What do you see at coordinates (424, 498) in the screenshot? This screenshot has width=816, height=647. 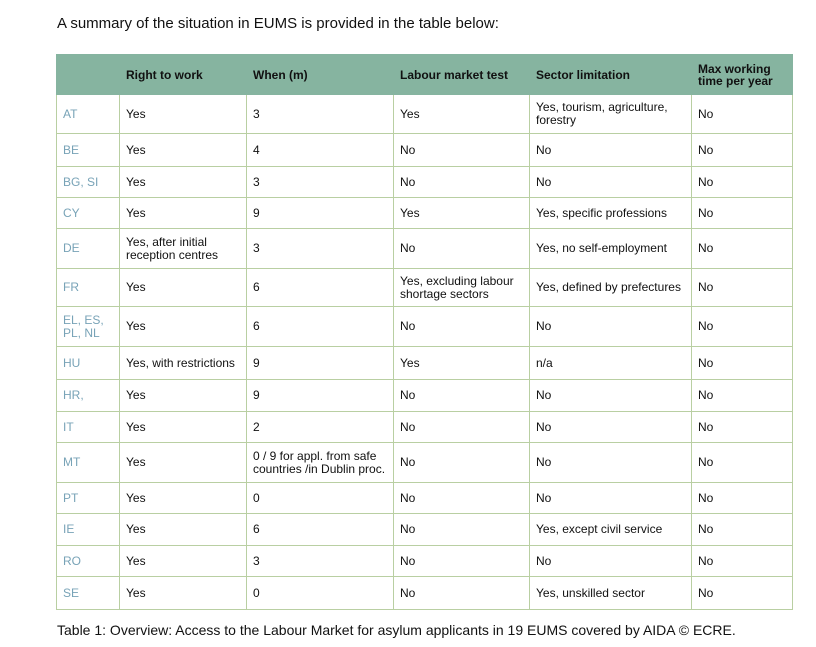 I see `table-row: PT Yes 0 No No No` at bounding box center [424, 498].